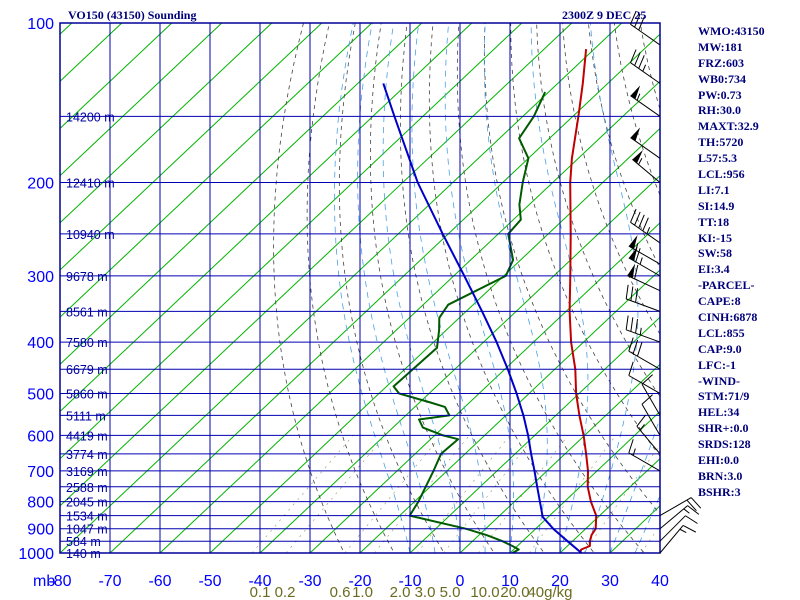 The image size is (800, 600). What do you see at coordinates (719, 380) in the screenshot?
I see `index-item: -WIND-` at bounding box center [719, 380].